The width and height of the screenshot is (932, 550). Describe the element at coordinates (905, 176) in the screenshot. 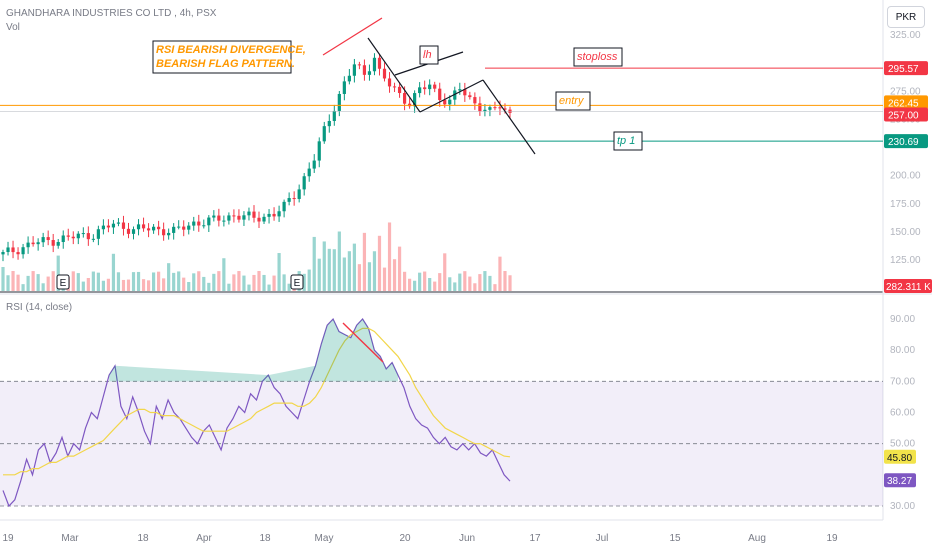

I see `price-tick-label: 200.00` at that location.